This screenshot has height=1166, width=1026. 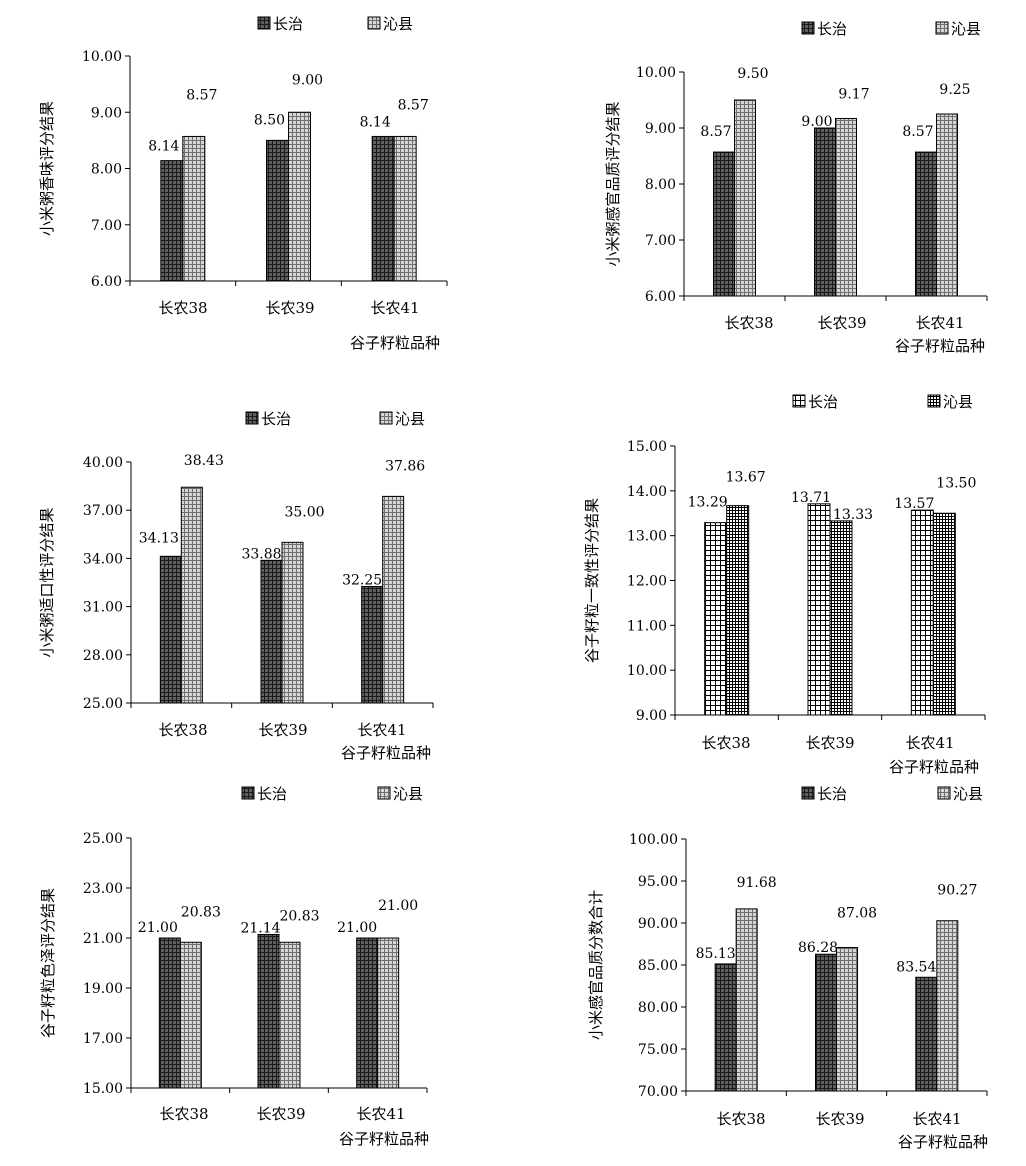 What do you see at coordinates (660, 185) in the screenshot?
I see `y-tick-label: 8.00` at bounding box center [660, 185].